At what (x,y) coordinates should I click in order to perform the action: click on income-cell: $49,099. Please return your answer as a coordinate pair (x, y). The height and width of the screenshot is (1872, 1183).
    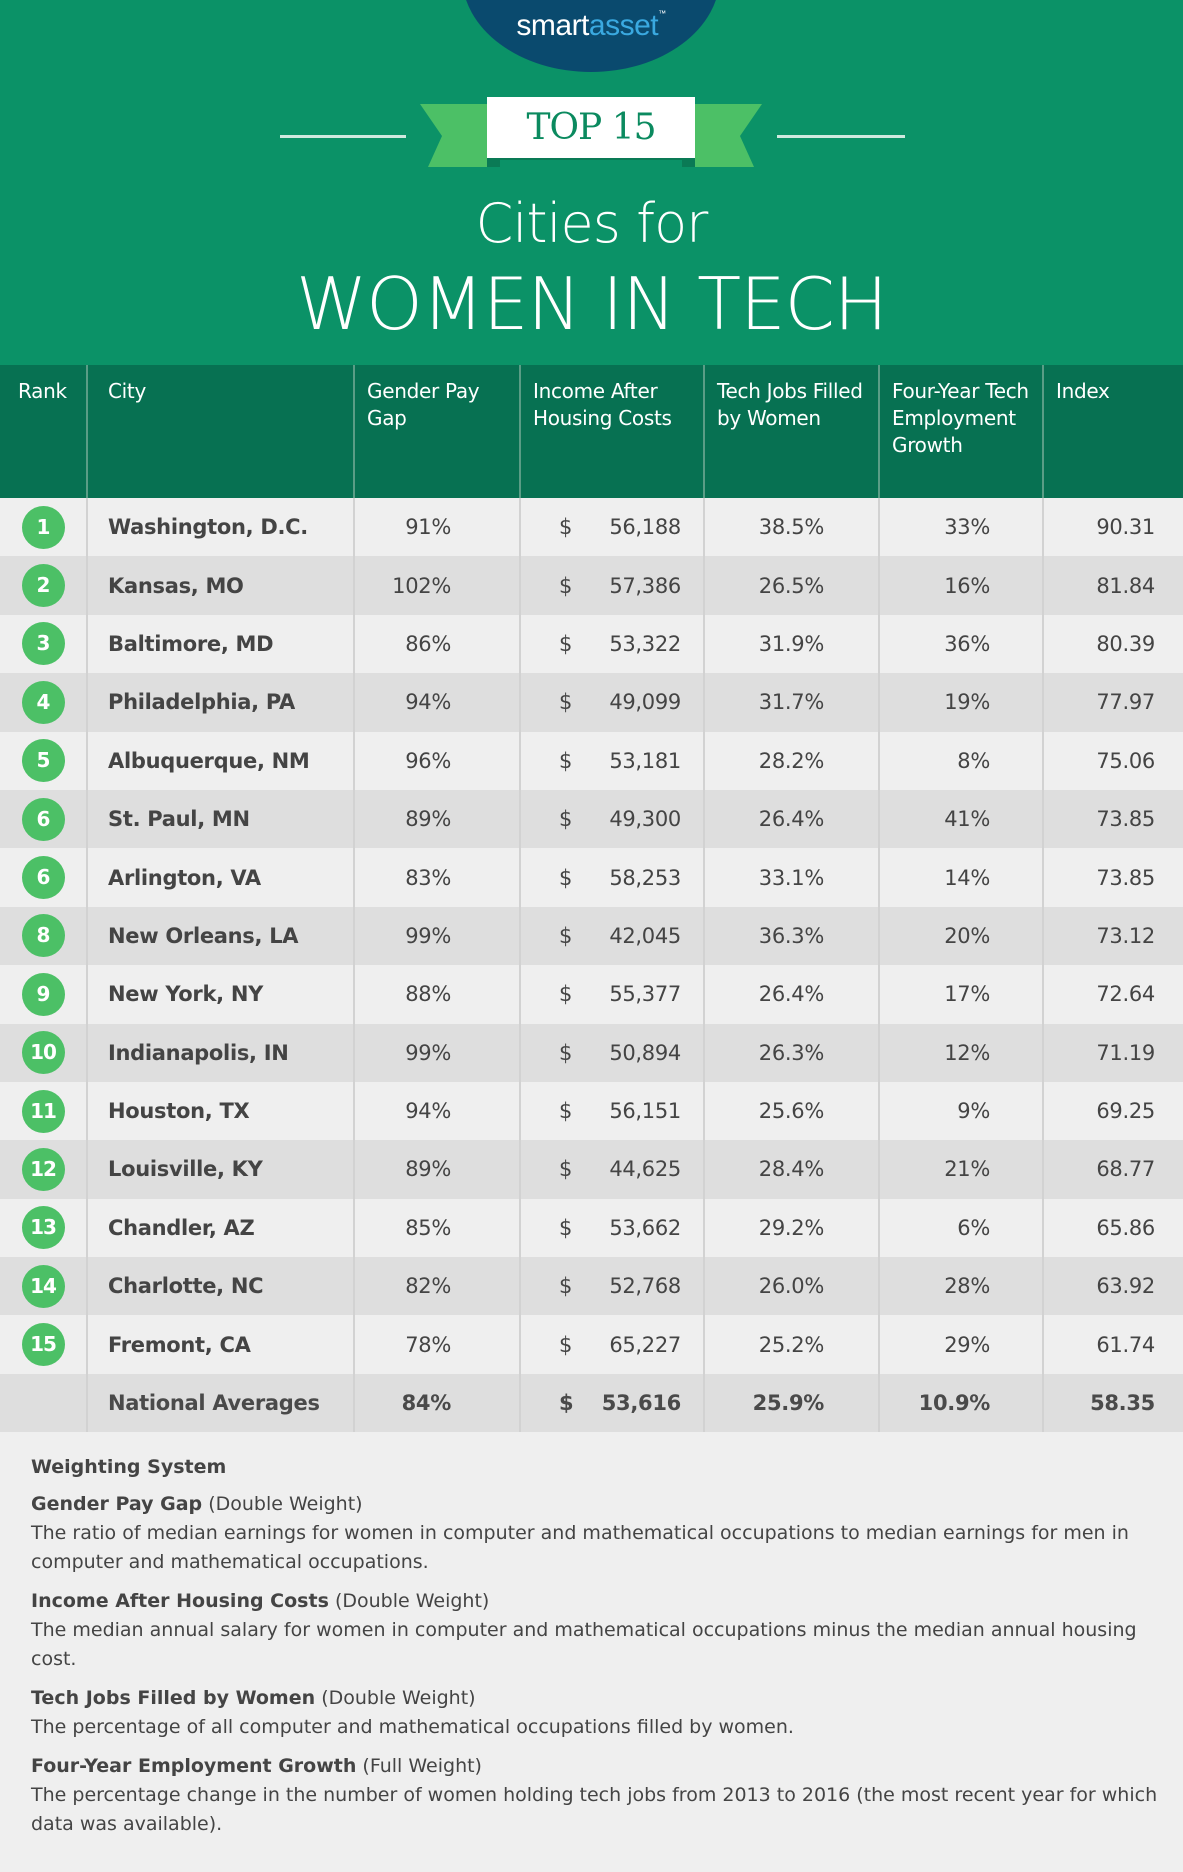
    Looking at the image, I should click on (612, 702).